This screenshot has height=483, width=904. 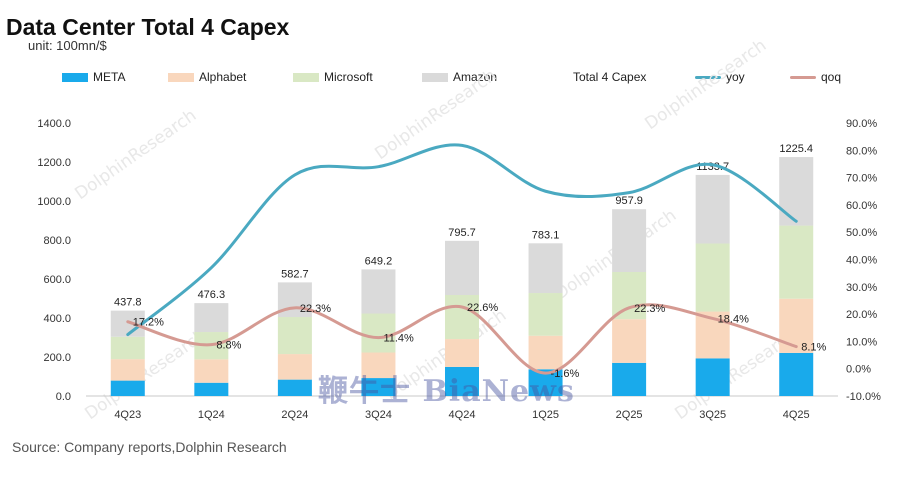 What do you see at coordinates (863, 397) in the screenshot?
I see `y2-tick-label: -10.0%` at bounding box center [863, 397].